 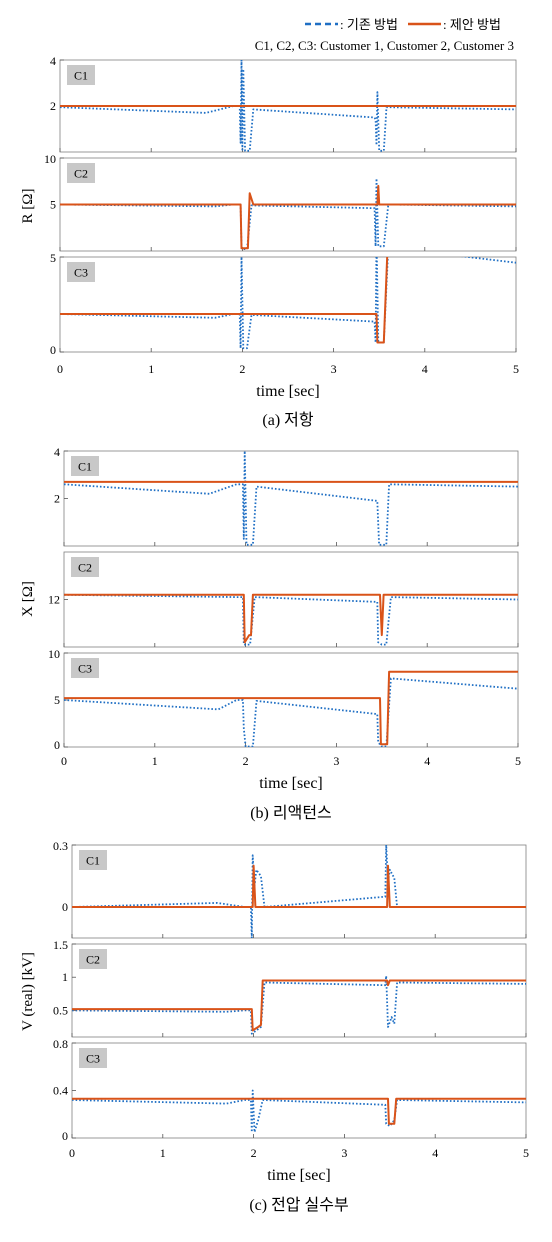 I want to click on y-tick-label: 1.5, so click(x=60, y=945).